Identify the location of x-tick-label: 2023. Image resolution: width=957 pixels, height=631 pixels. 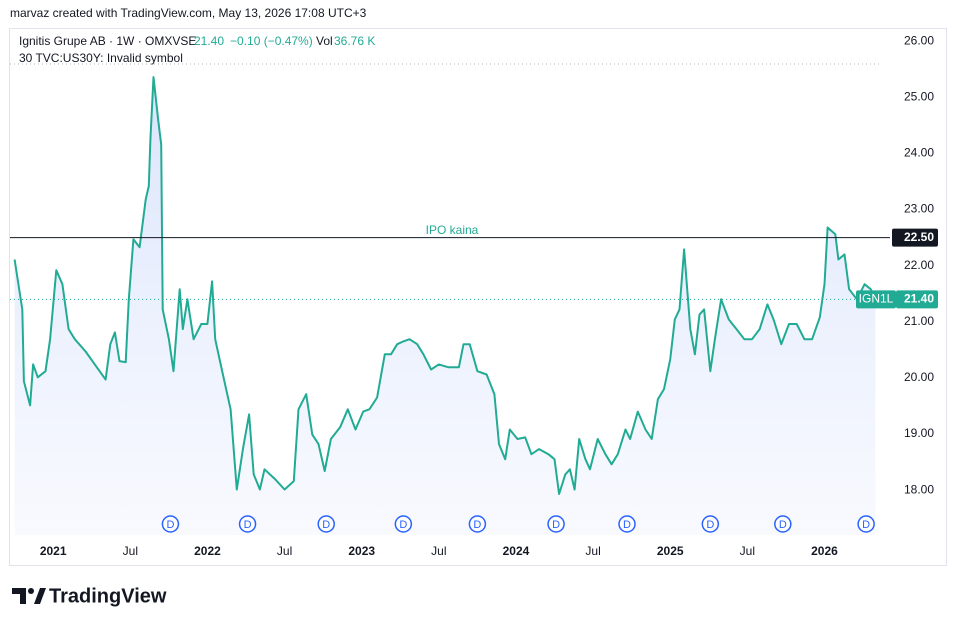
(361, 551).